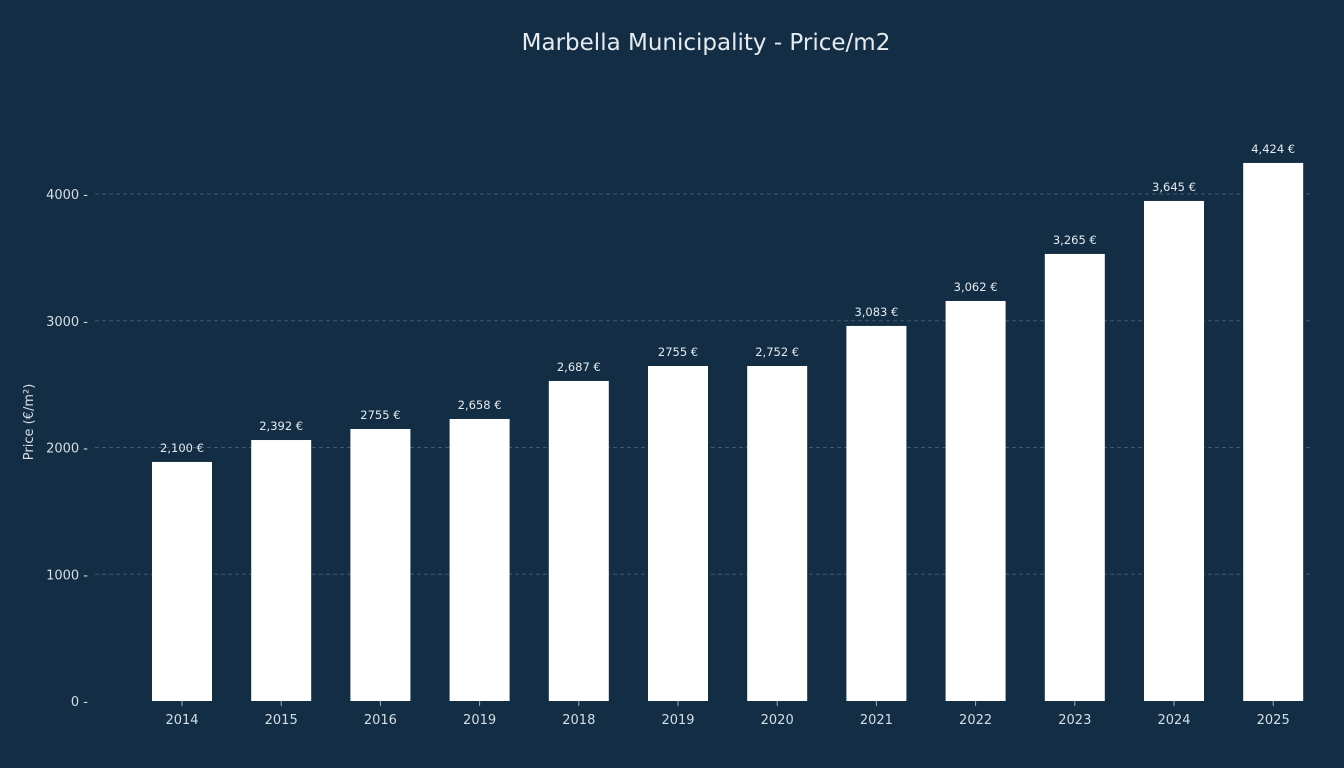 Image resolution: width=1344 pixels, height=768 pixels. I want to click on bar-2022, so click(975, 500).